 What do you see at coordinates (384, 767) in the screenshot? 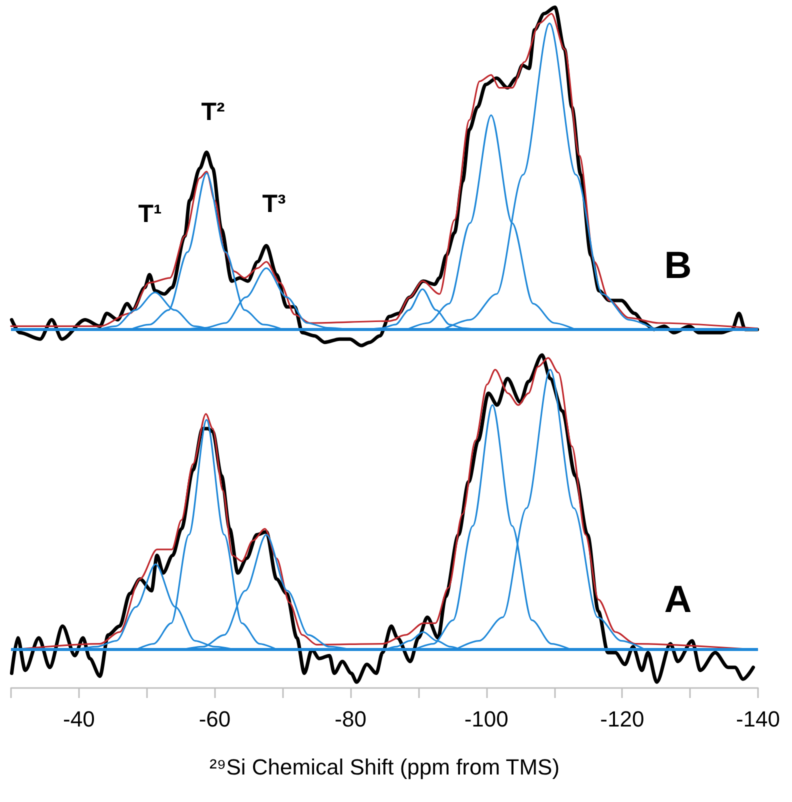
I see `x-axis-title: ²⁹Si Chemical Shift (ppm from TMS)` at bounding box center [384, 767].